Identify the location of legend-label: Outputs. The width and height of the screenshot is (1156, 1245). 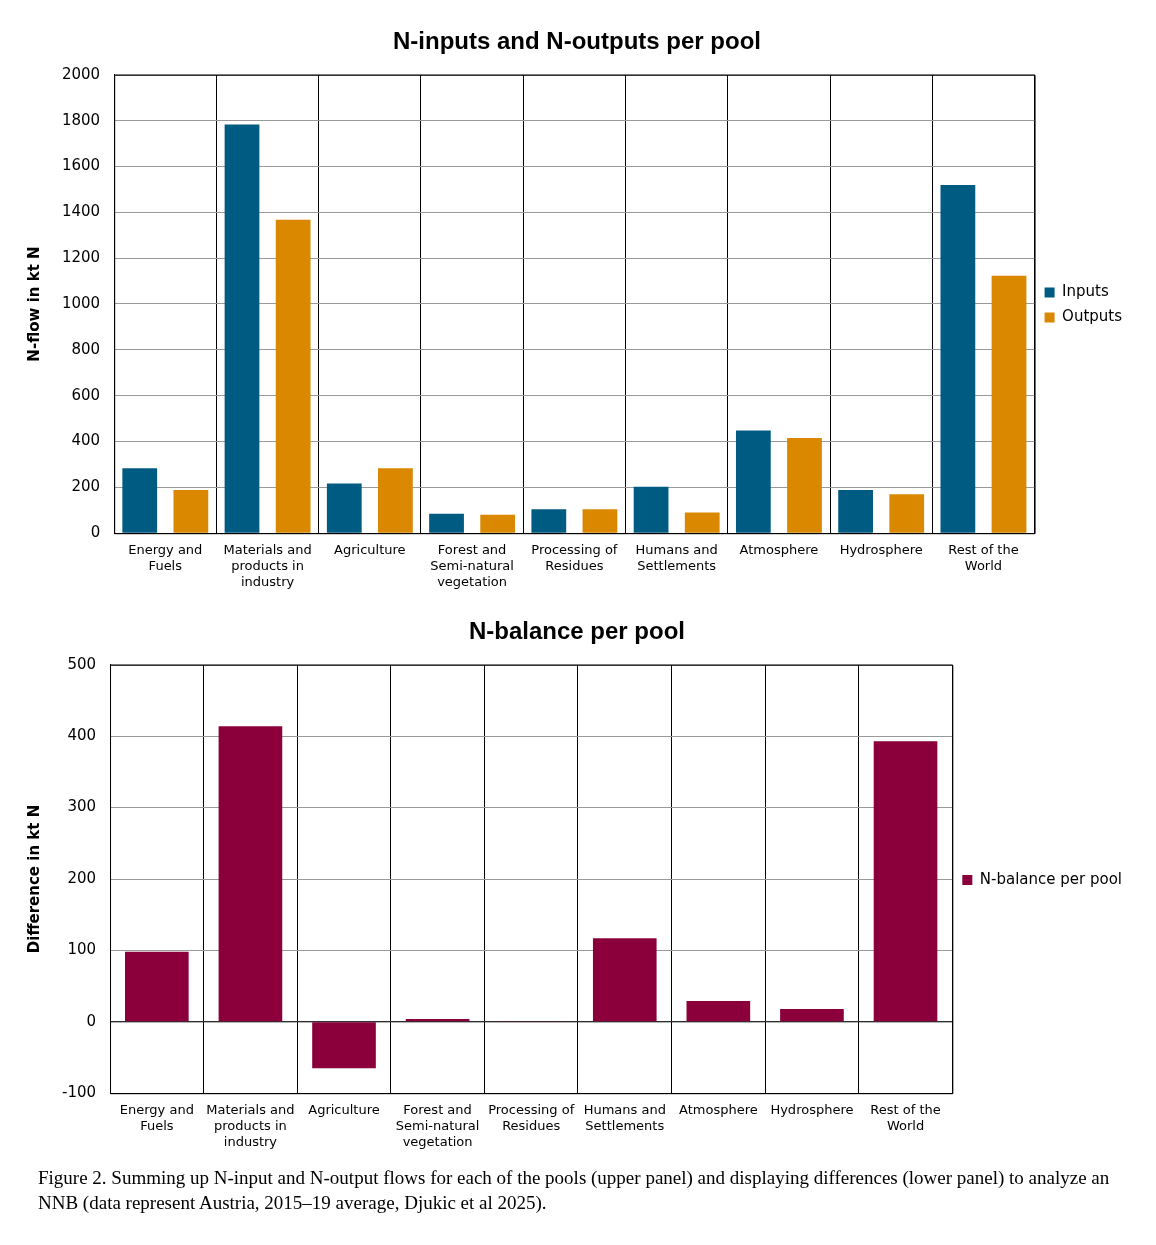
(1092, 316).